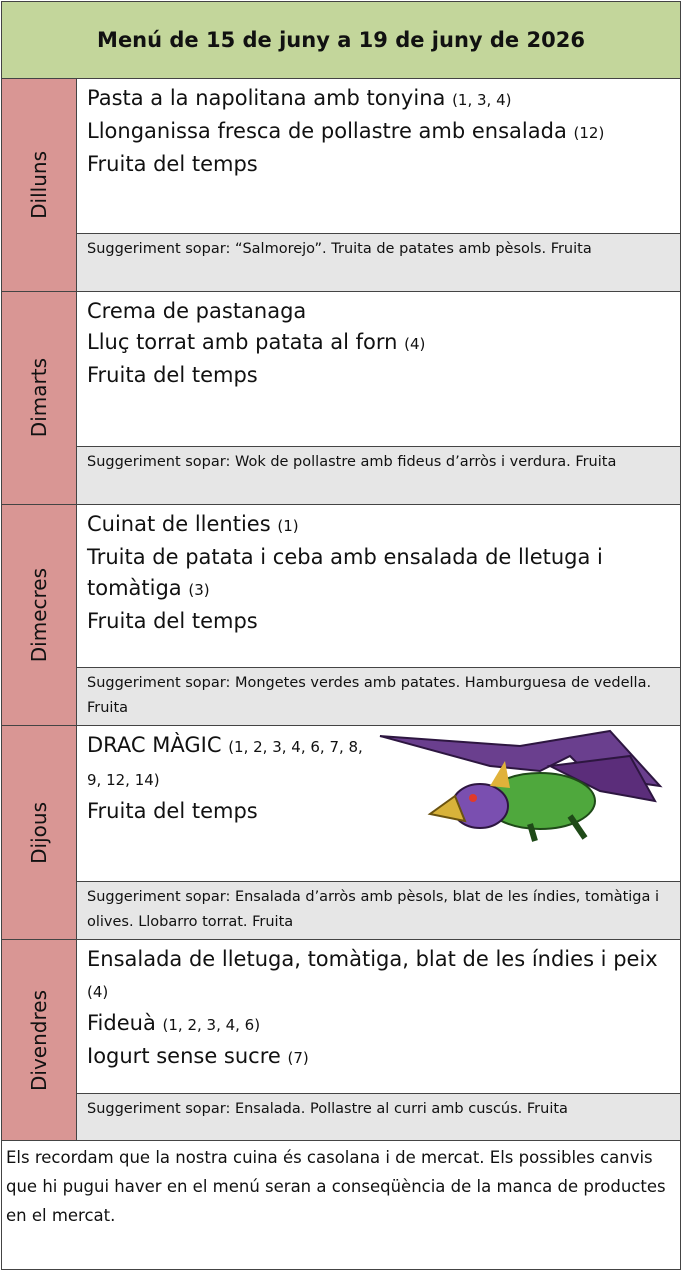 The width and height of the screenshot is (684, 1270). I want to click on day-label-cell: Divendres, so click(39, 1040).